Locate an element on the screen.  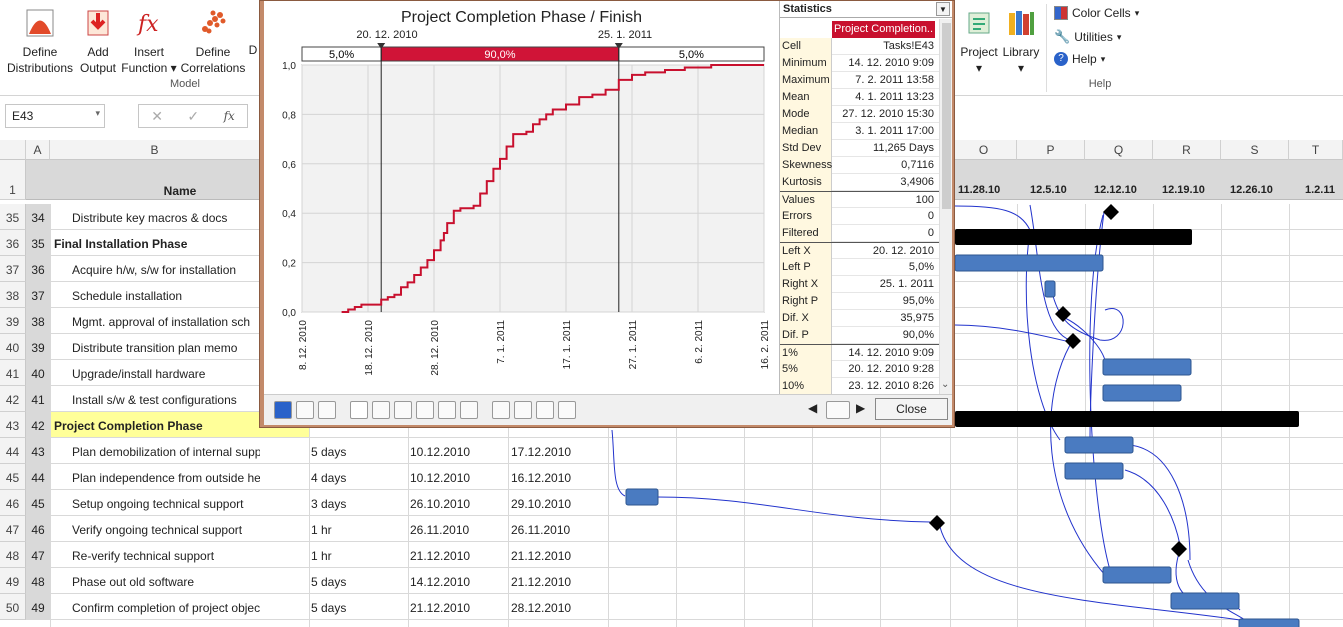
utilities-button: 🔧 Utilities ▾ is located at coordinates (1087, 37).